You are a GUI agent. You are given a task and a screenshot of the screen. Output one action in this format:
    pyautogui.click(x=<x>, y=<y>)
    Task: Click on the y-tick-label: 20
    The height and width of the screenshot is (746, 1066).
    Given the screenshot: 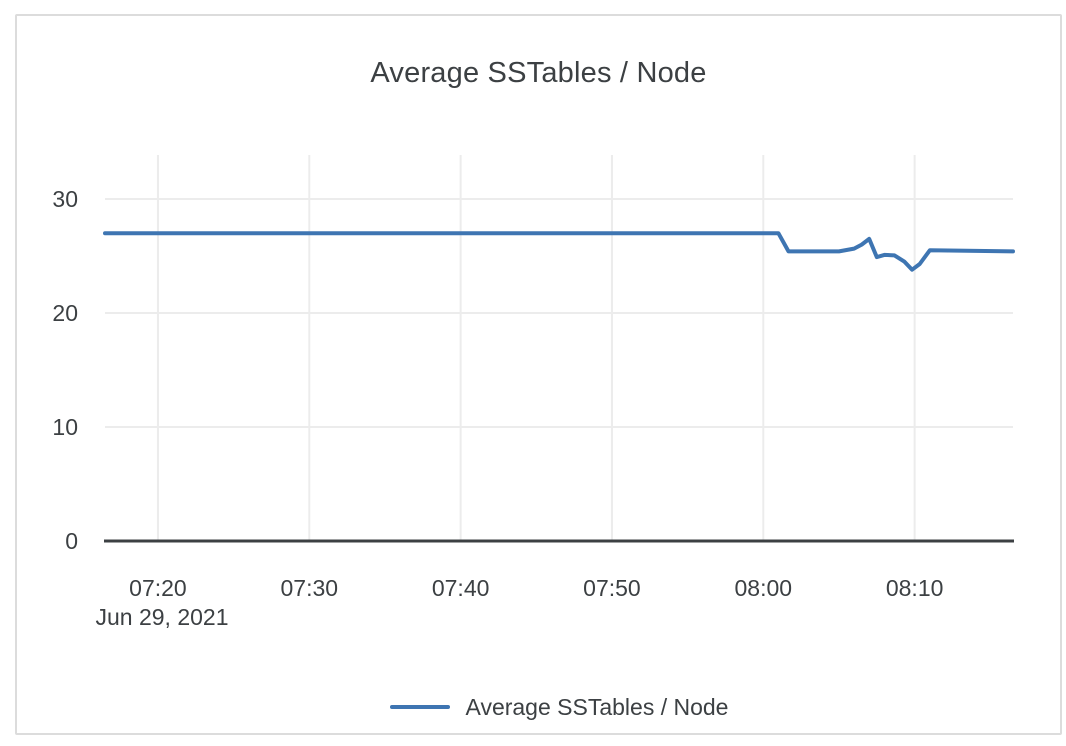 What is the action you would take?
    pyautogui.click(x=65, y=313)
    